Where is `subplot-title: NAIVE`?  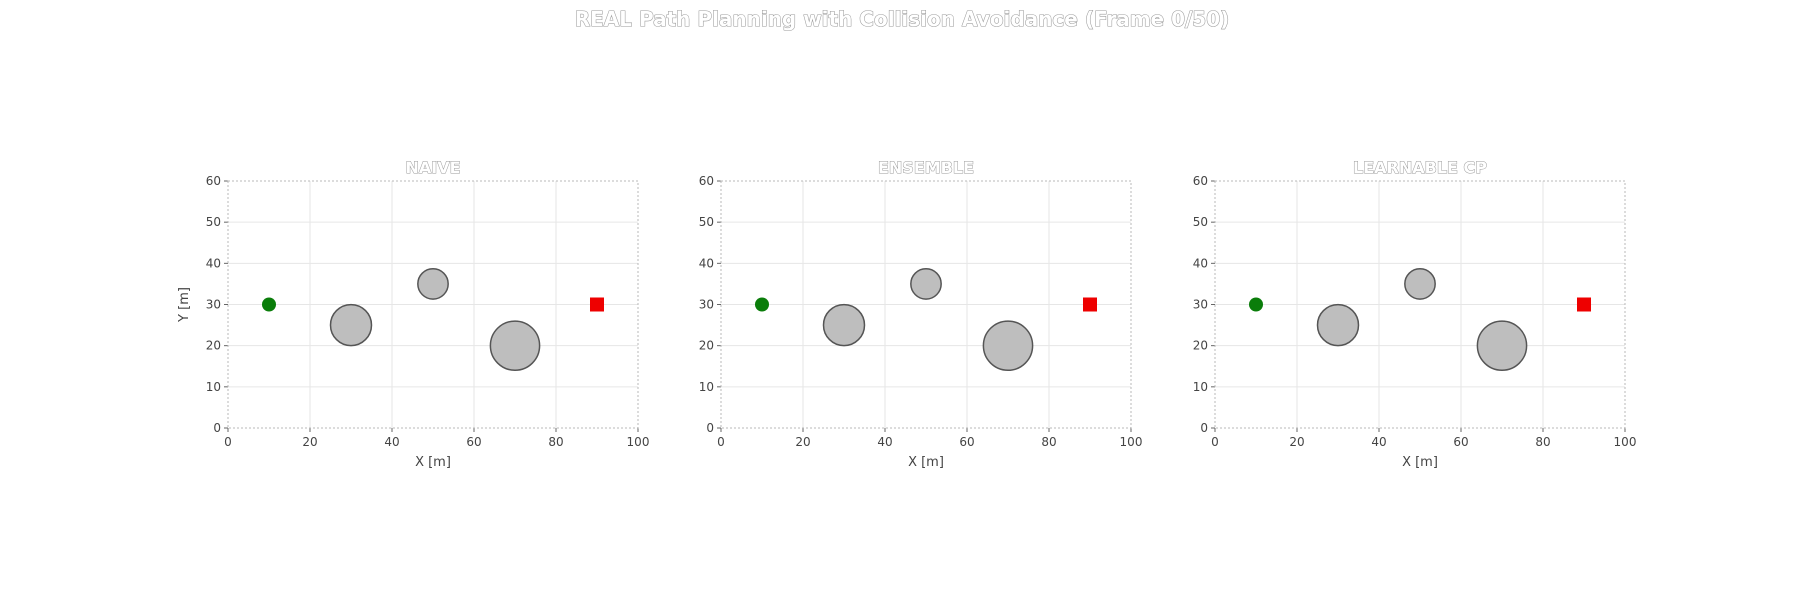
subplot-title: NAIVE is located at coordinates (432, 167).